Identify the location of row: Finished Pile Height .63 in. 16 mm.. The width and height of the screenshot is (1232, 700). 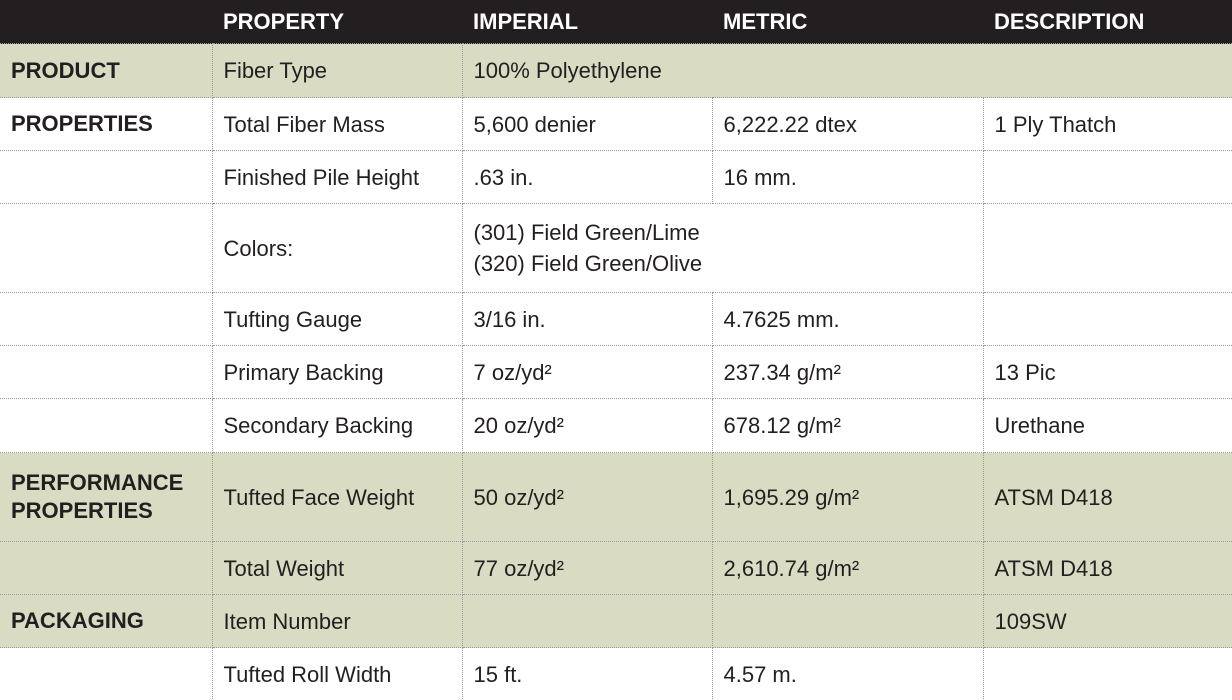
(616, 177).